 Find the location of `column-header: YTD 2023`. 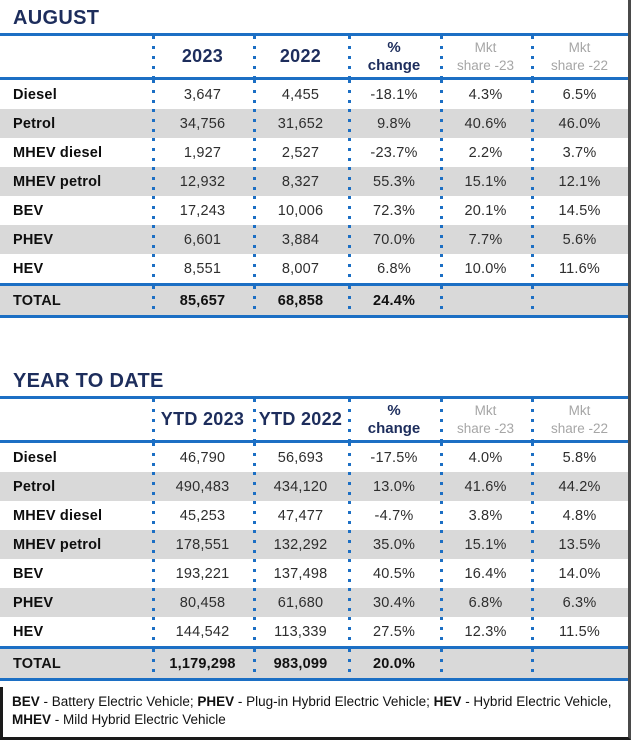

column-header: YTD 2023 is located at coordinates (202, 419).